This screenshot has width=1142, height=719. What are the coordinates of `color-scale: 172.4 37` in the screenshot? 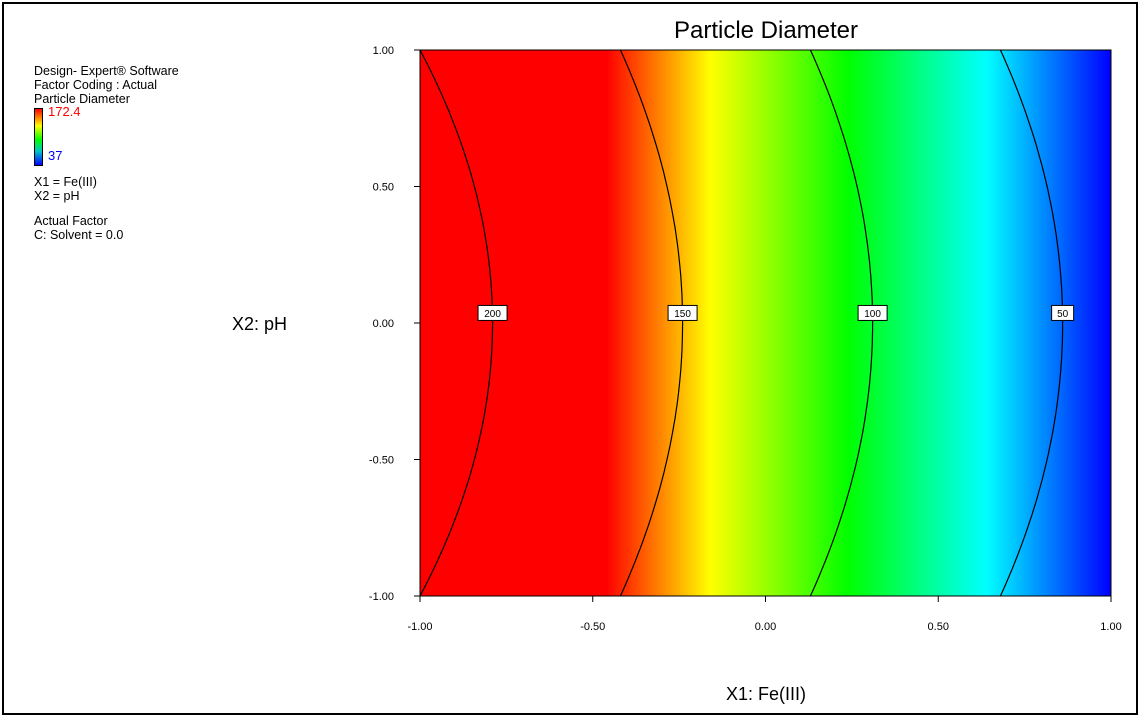 It's located at (106, 135).